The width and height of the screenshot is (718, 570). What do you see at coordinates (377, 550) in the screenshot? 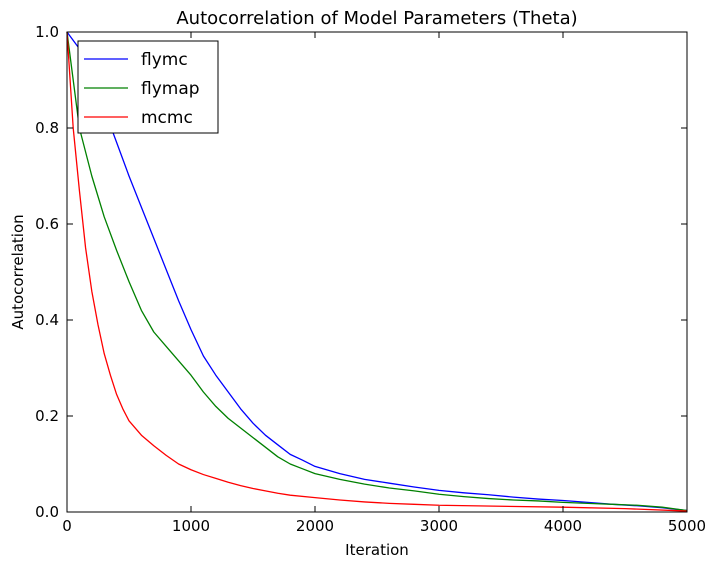
I see `x-axis-title: Iteration` at bounding box center [377, 550].